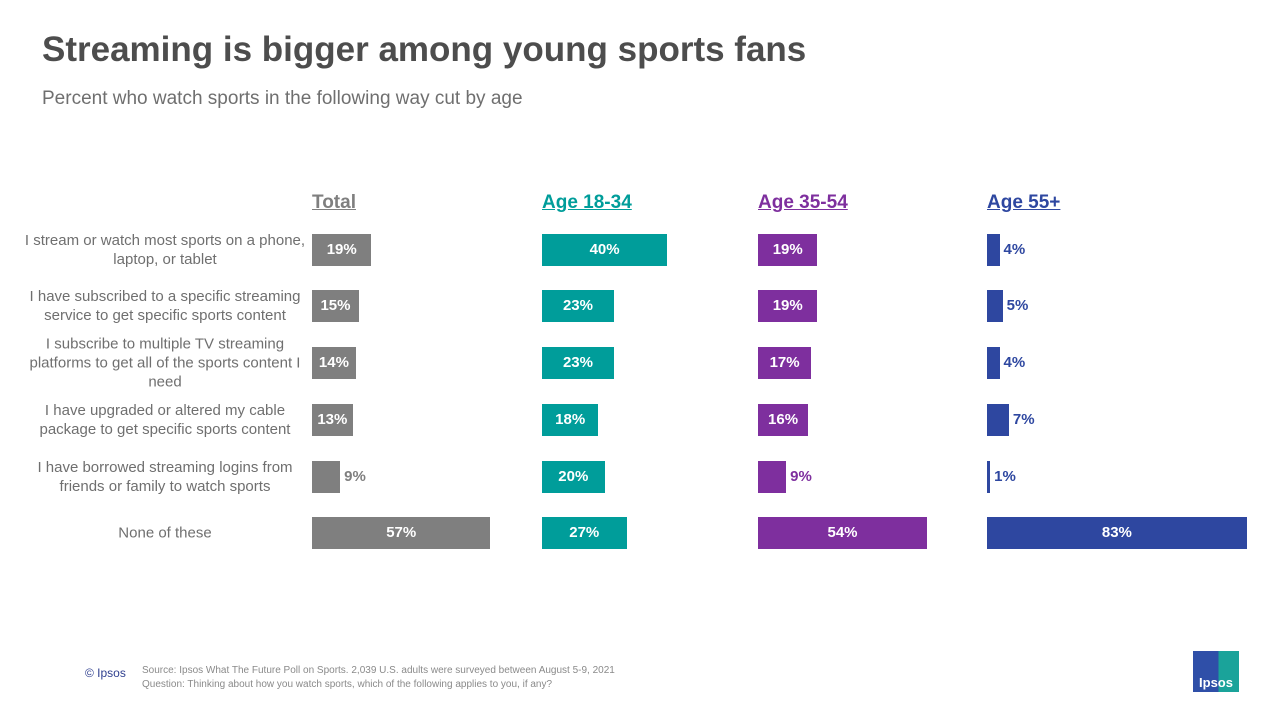  I want to click on series-header: Age 18-34, so click(587, 202).